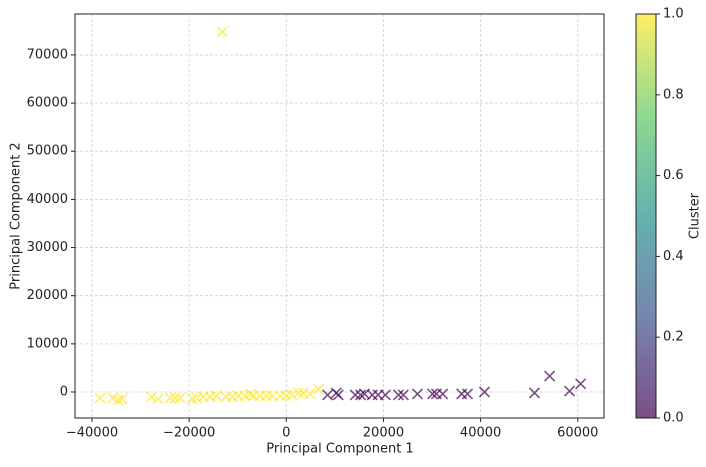  Describe the element at coordinates (480, 433) in the screenshot. I see `x-tick-label: 40000` at that location.